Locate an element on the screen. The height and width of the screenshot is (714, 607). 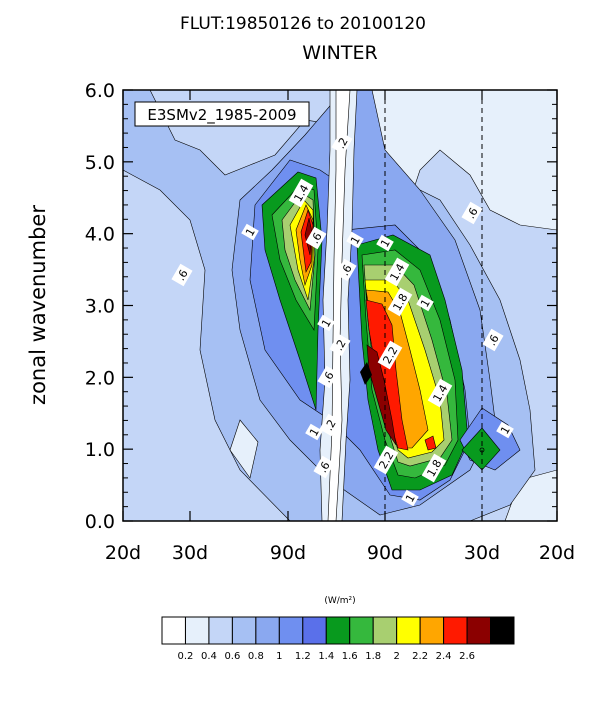
y-tick-label: 6.0 is located at coordinates (100, 91).